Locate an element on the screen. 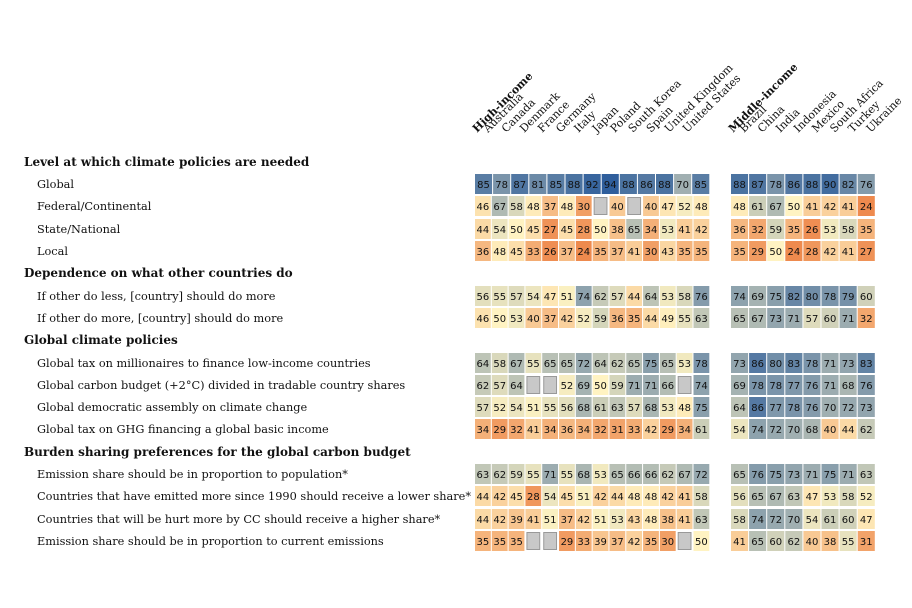 Image resolution: width=912 pixels, height=608 pixels. cell-value: 27 is located at coordinates (550, 230).